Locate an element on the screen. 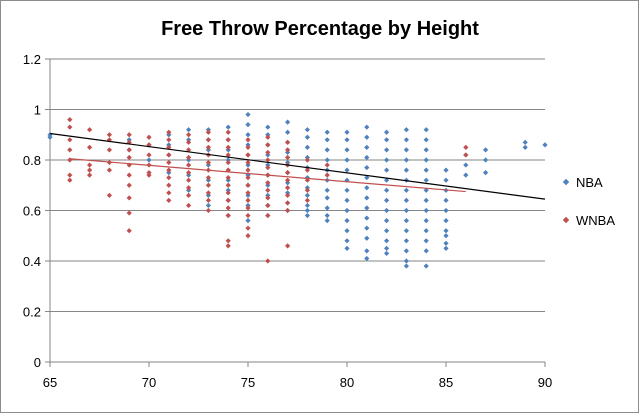 This screenshot has width=639, height=413. y-tick-label: 0.2 is located at coordinates (32, 312).